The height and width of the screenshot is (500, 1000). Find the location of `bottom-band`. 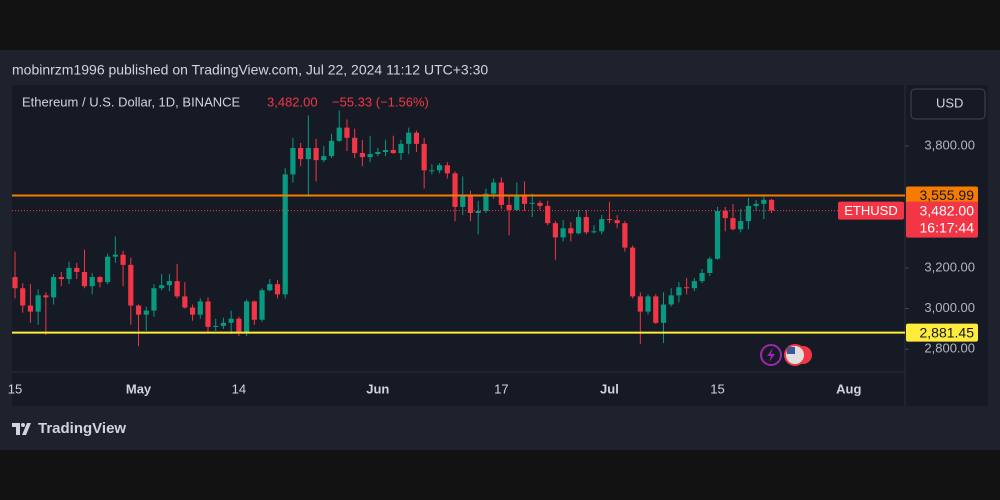

bottom-band is located at coordinates (500, 475).